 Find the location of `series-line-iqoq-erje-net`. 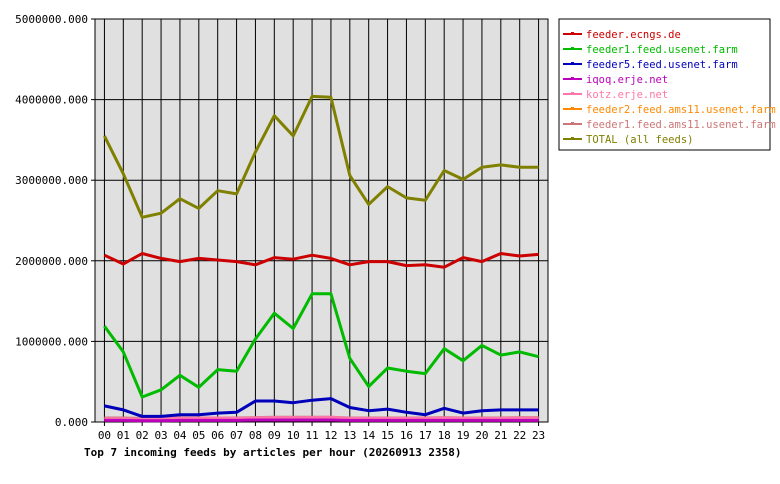

series-line-iqoq-erje-net is located at coordinates (321, 420).